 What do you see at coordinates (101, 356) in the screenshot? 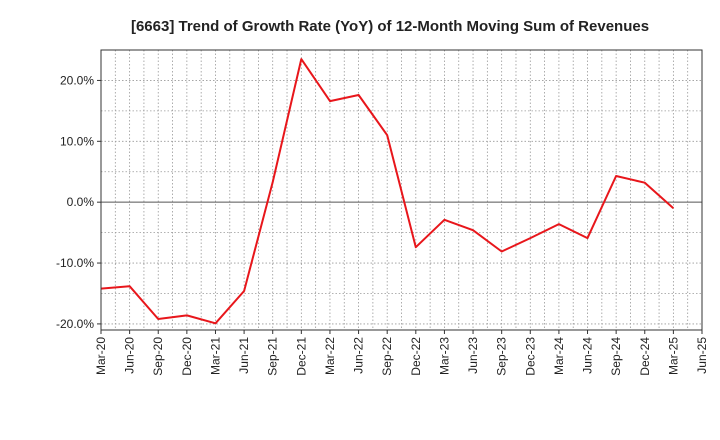
I see `x-tick-label: Mar-20` at bounding box center [101, 356].